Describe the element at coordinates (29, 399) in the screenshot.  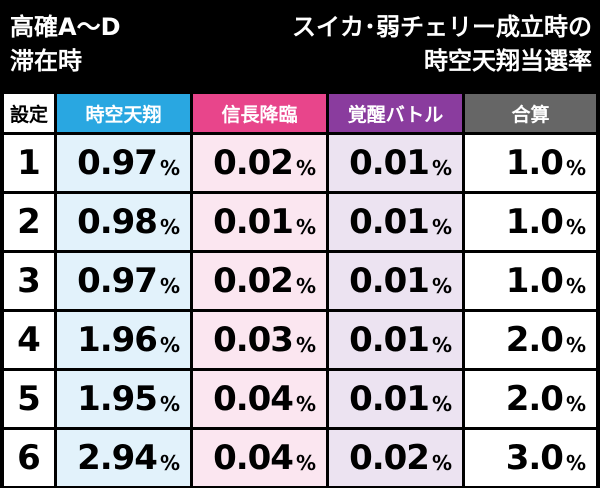
I see `cell-setting: 5` at that location.